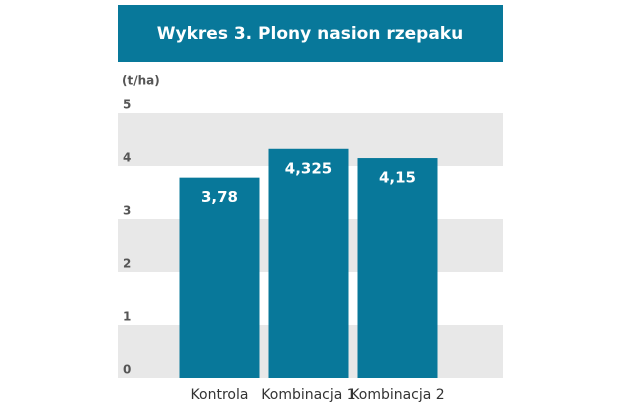 The height and width of the screenshot is (413, 620). Describe the element at coordinates (127, 264) in the screenshot. I see `y-tick-label: 2` at that location.